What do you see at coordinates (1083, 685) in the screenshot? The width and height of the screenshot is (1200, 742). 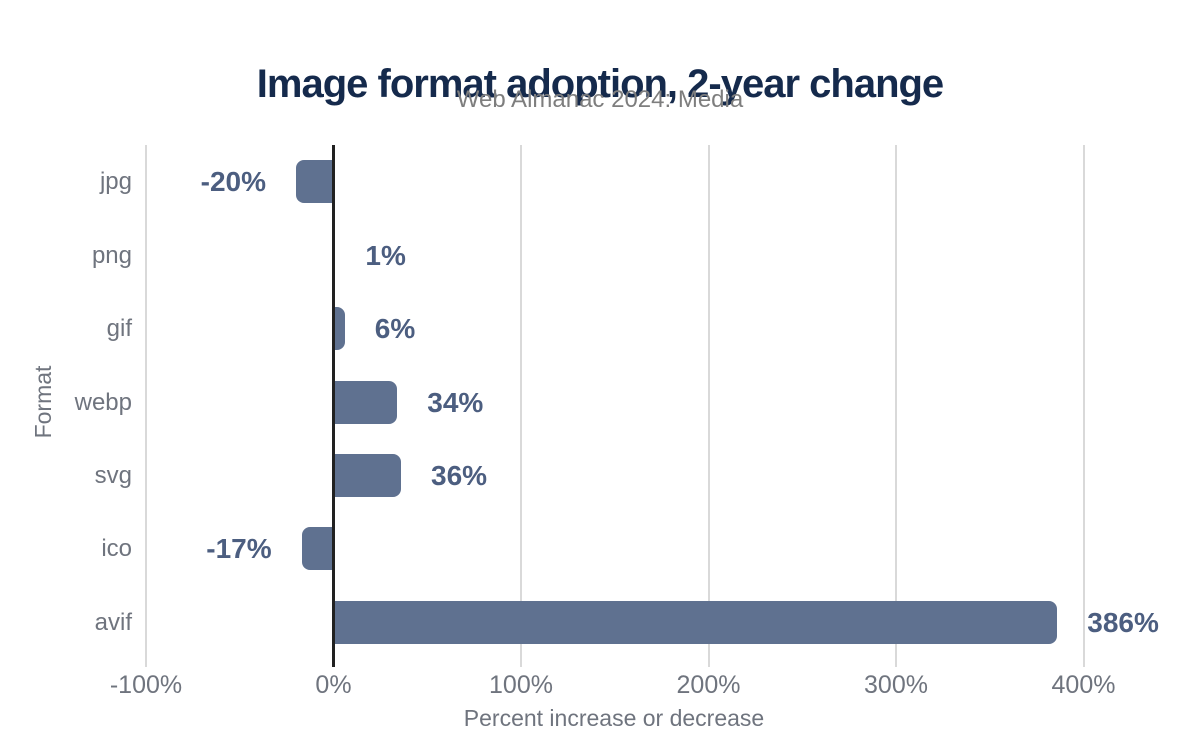 I see `x-tick-label: 400%` at bounding box center [1083, 685].